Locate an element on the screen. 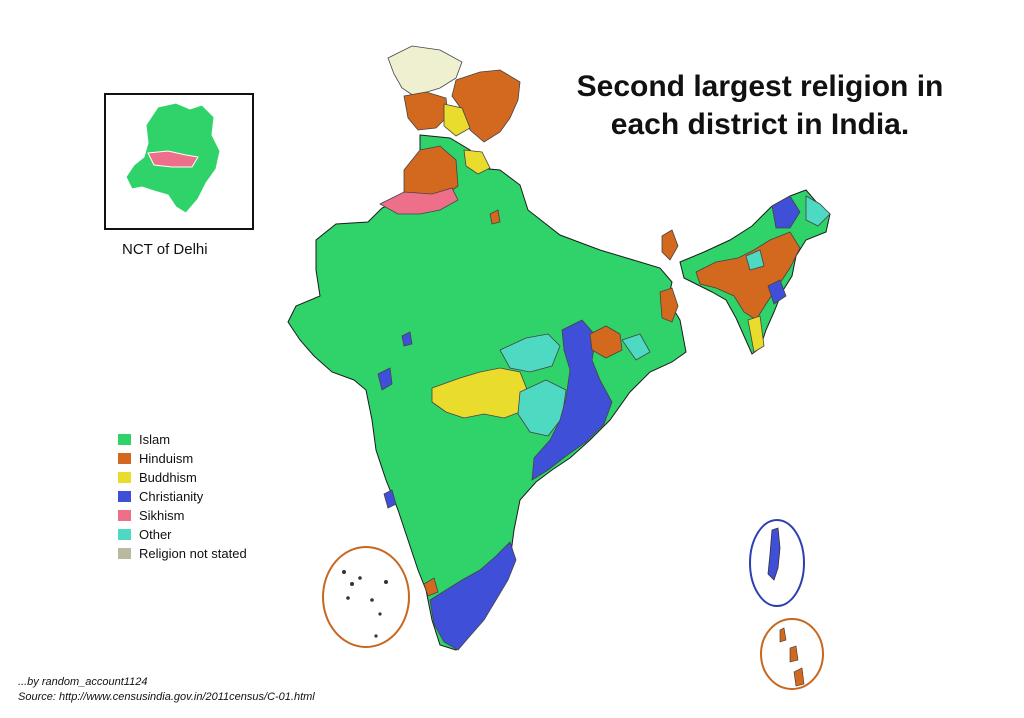  legend-item-christianity: Christianity is located at coordinates (182, 496).